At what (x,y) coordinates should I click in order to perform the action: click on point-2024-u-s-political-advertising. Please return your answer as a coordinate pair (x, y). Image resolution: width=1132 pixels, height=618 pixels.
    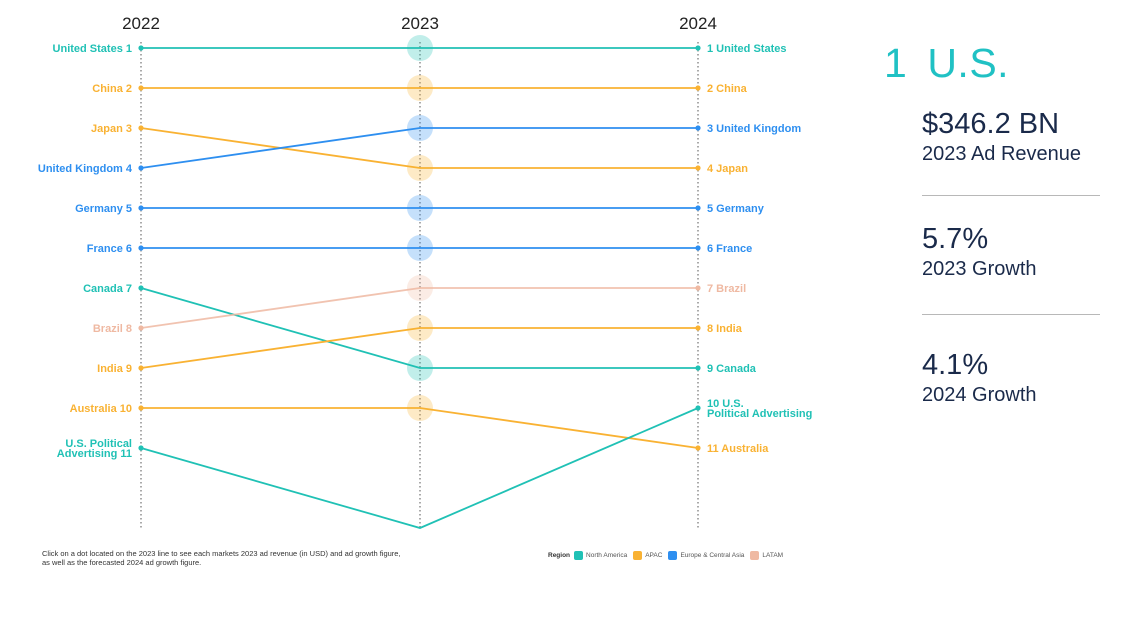
    Looking at the image, I should click on (698, 408).